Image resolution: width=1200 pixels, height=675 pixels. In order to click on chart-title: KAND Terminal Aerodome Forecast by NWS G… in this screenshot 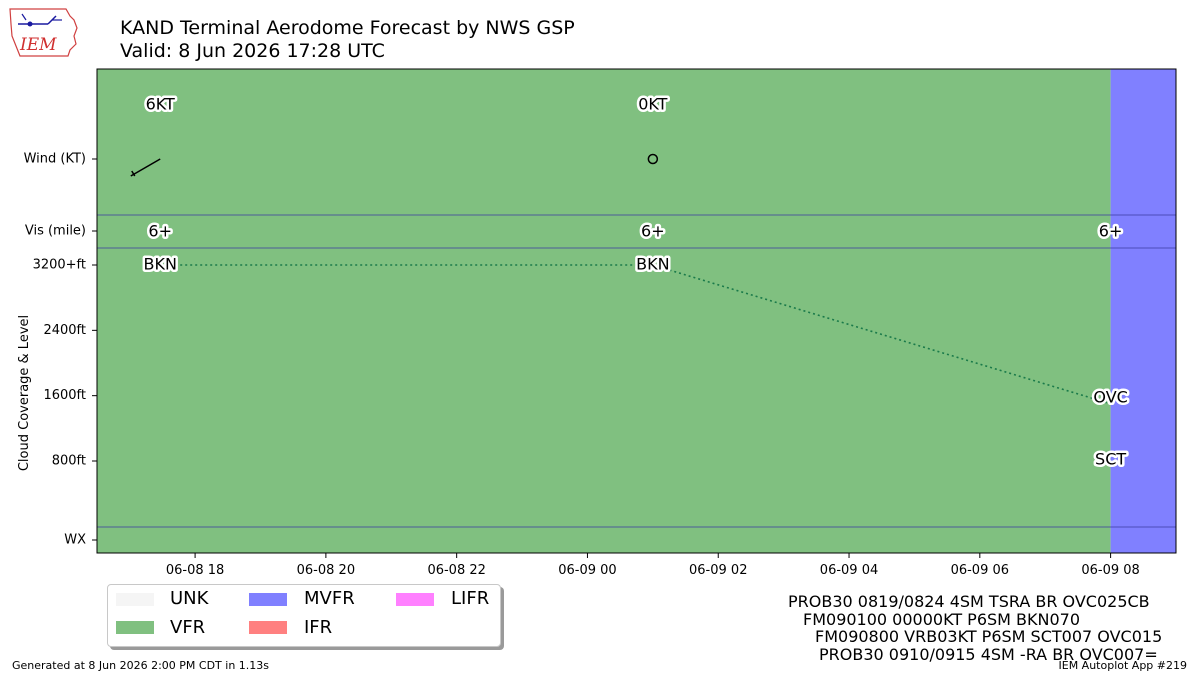, I will do `click(347, 28)`.